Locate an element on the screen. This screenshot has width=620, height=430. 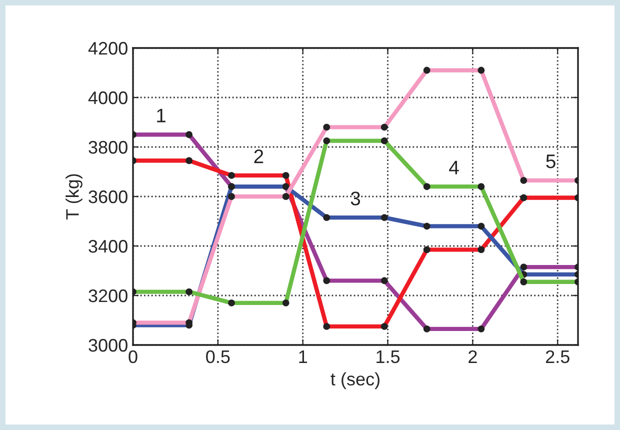
x-tick-label: 1.5 is located at coordinates (388, 357).